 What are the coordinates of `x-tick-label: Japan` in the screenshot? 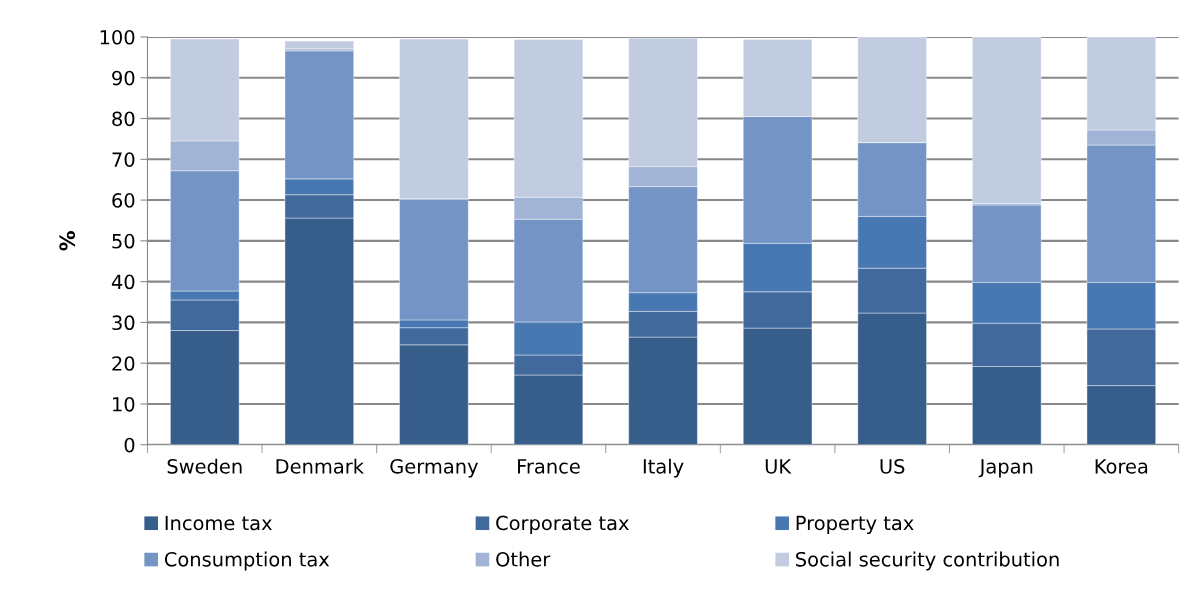 It's located at (1005, 468).